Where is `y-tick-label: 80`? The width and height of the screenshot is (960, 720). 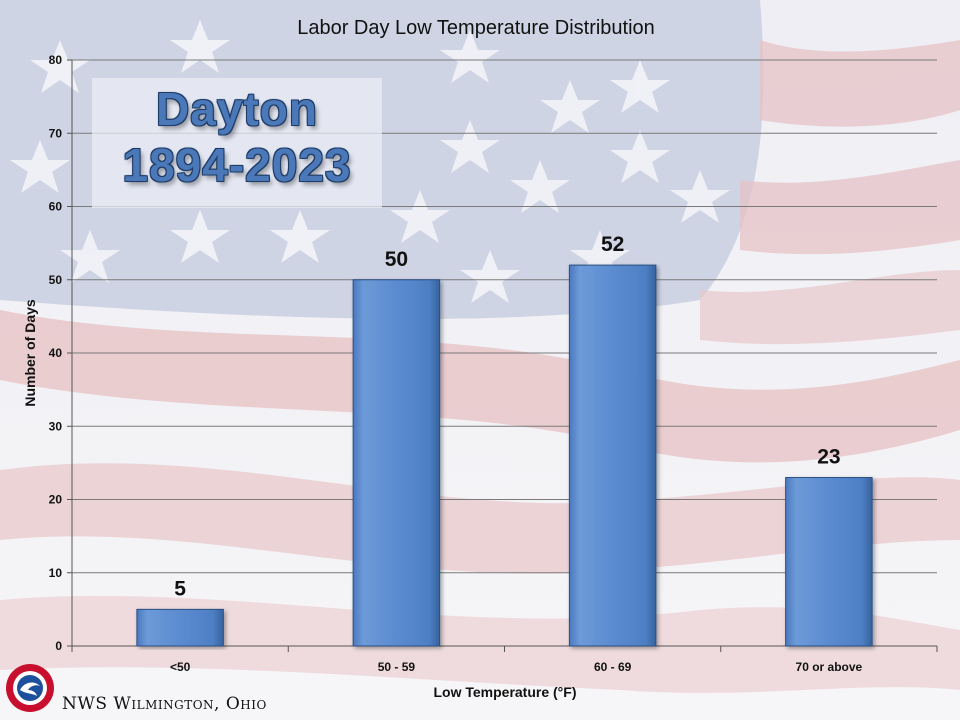 y-tick-label: 80 is located at coordinates (56, 60).